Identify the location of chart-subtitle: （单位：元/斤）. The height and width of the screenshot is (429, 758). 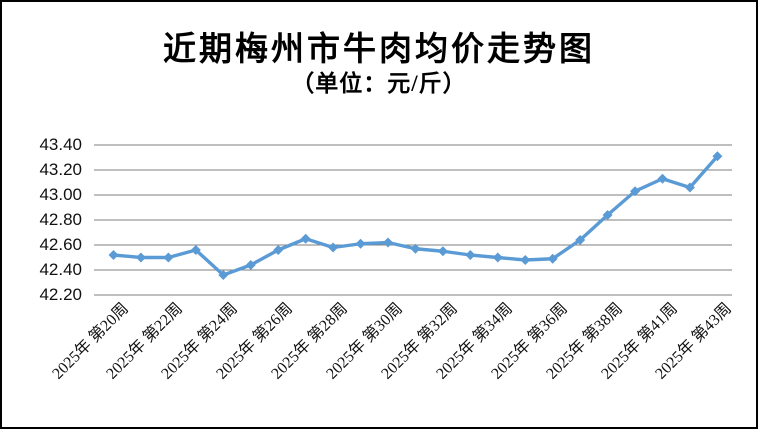
(379, 83).